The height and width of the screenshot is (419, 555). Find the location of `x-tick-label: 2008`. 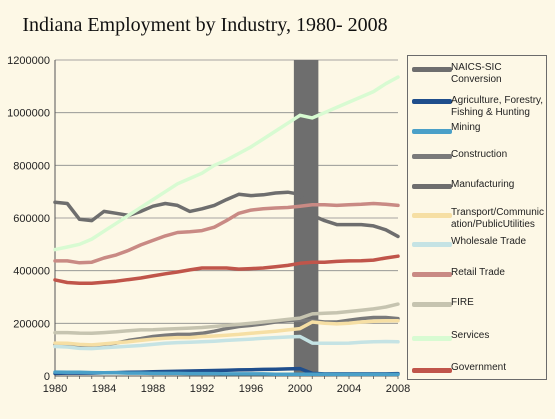

x-tick-label: 2008 is located at coordinates (398, 389).